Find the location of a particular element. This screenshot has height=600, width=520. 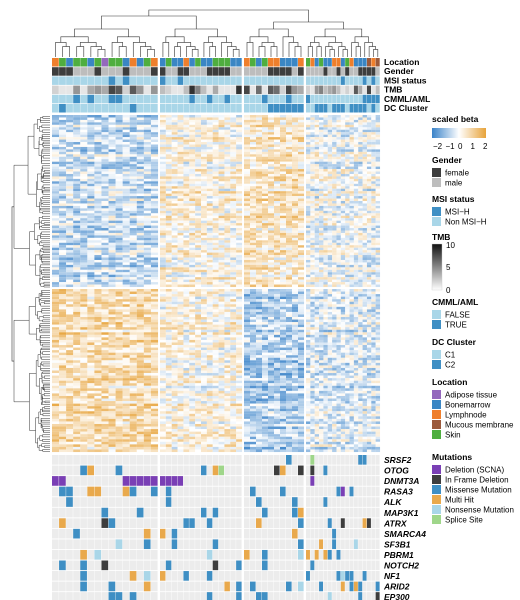

annotation-cell-dc-cluster is located at coordinates (329, 108).